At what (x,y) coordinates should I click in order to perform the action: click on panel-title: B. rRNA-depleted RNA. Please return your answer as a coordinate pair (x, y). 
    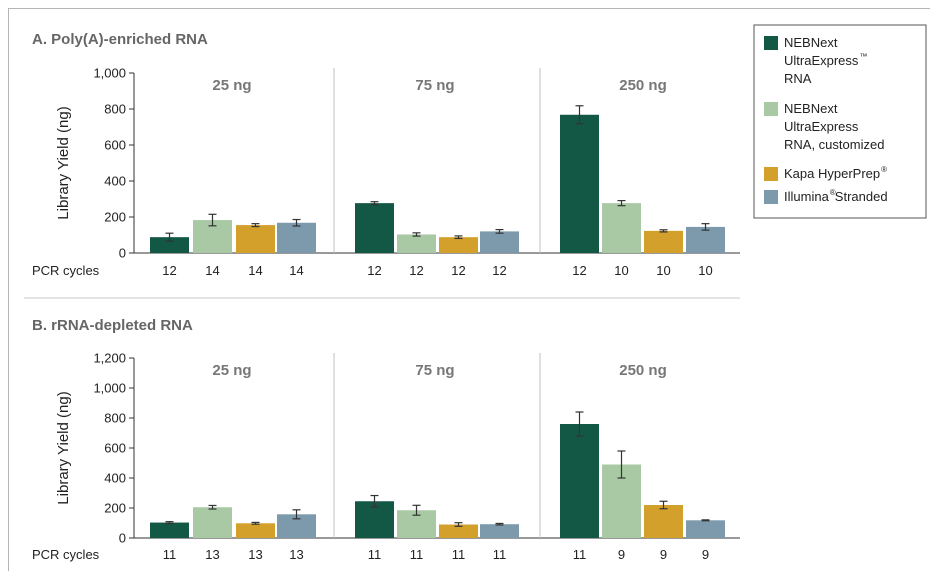
    Looking at the image, I should click on (112, 325).